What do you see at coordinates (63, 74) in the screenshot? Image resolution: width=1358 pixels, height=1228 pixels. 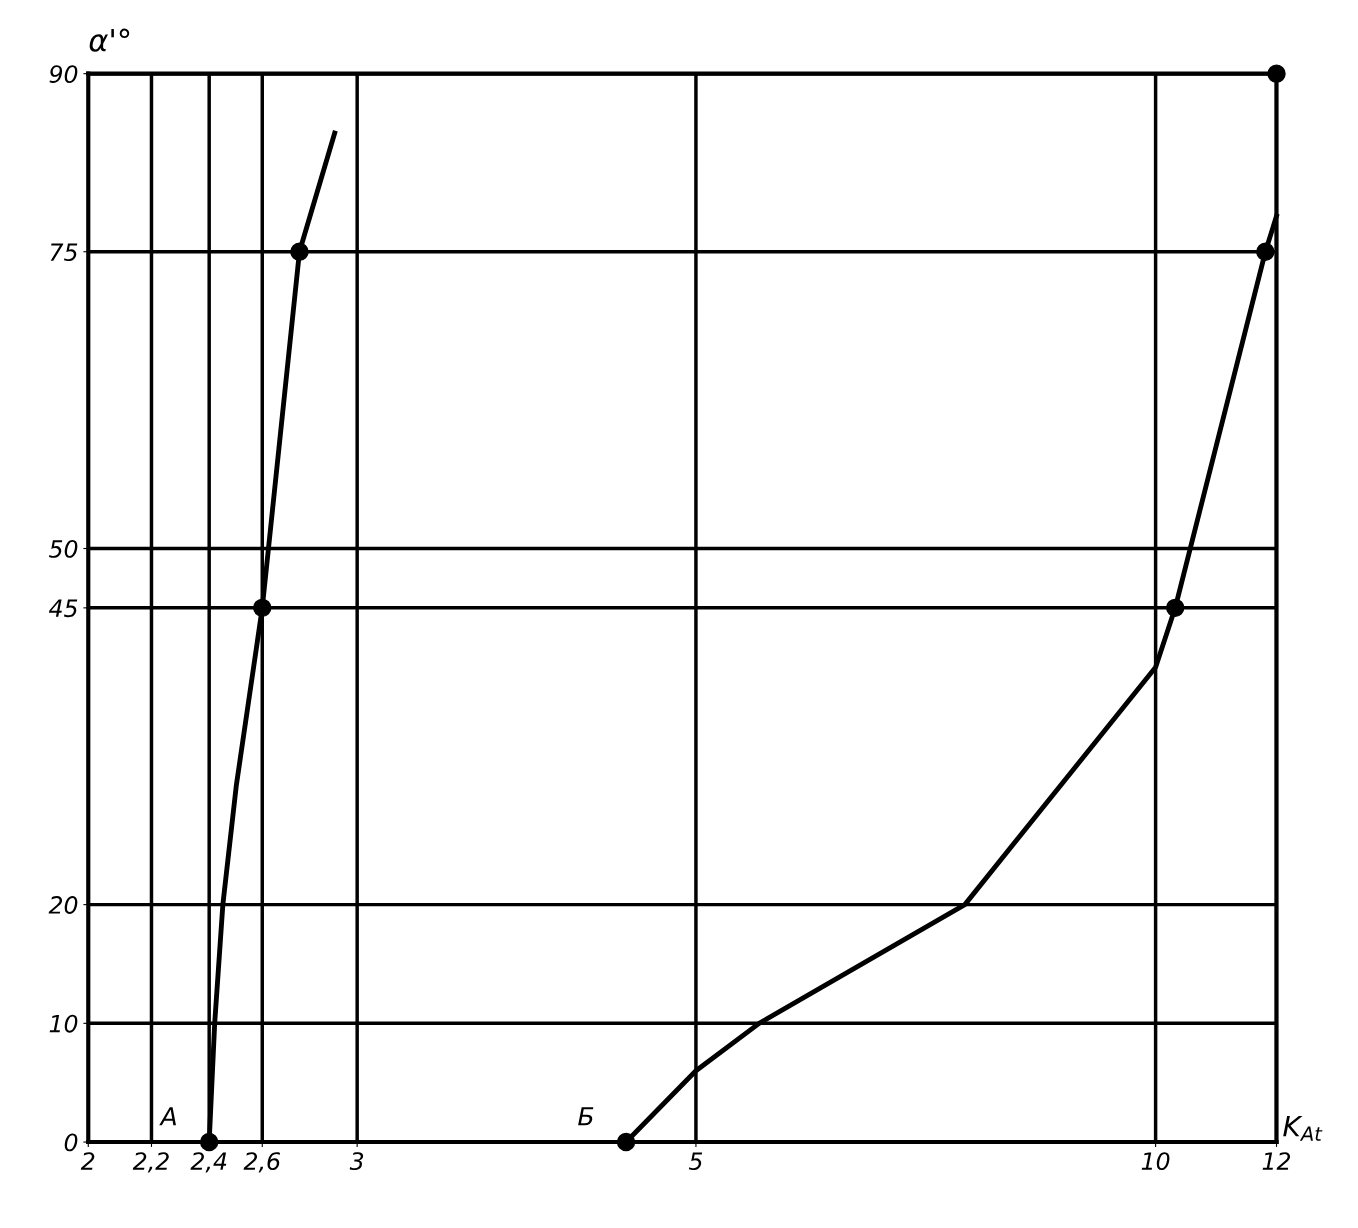 I see `y-tick-label: 90` at bounding box center [63, 74].